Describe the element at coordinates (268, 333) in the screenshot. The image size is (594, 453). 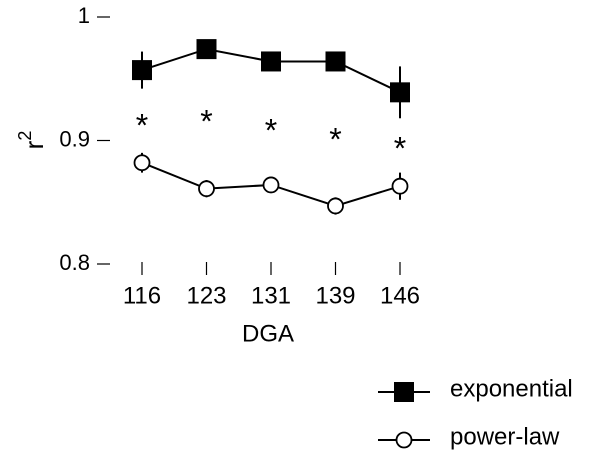
I see `x-axis-label: DGA` at that location.